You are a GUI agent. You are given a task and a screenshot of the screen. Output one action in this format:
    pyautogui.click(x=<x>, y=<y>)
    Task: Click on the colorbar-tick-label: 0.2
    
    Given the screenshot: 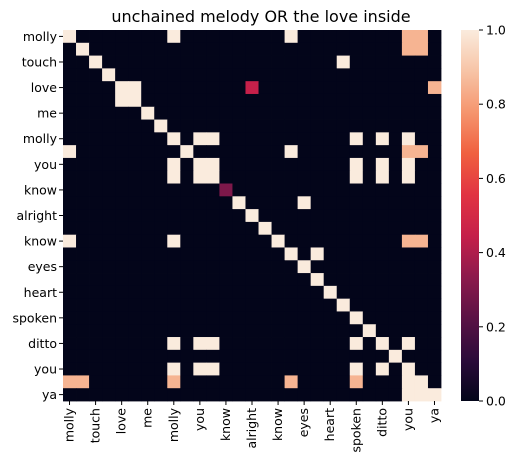 What is the action you would take?
    pyautogui.click(x=496, y=326)
    